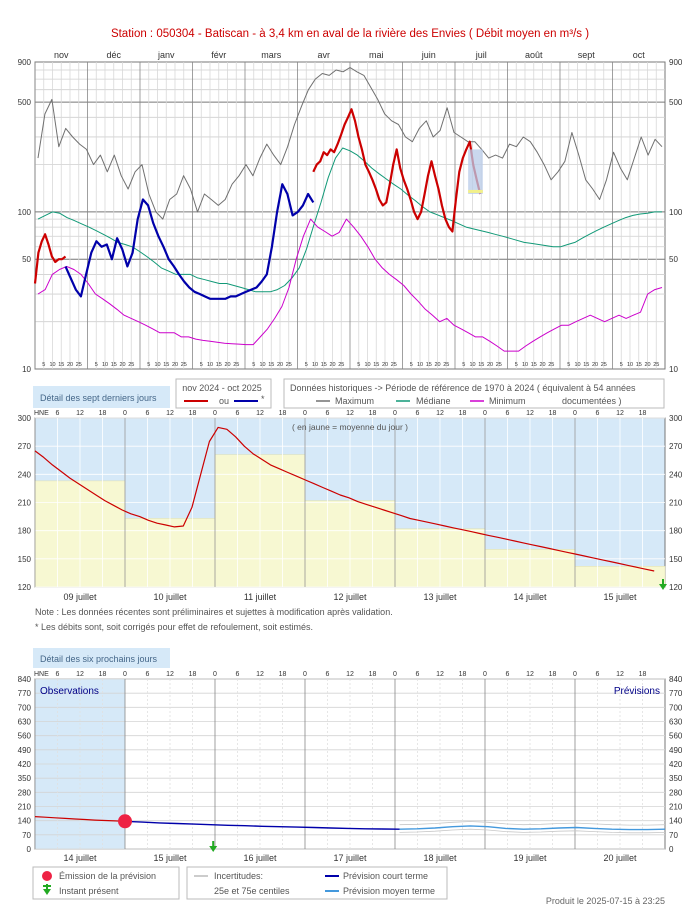 The image size is (700, 910). Describe the element at coordinates (41, 413) in the screenshot. I see `hne-label: HNE` at that location.